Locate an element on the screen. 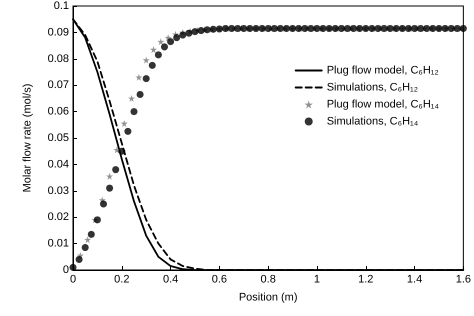 Image resolution: width=474 pixels, height=316 pixels. y-tick-label: 0.07 is located at coordinates (58, 85).